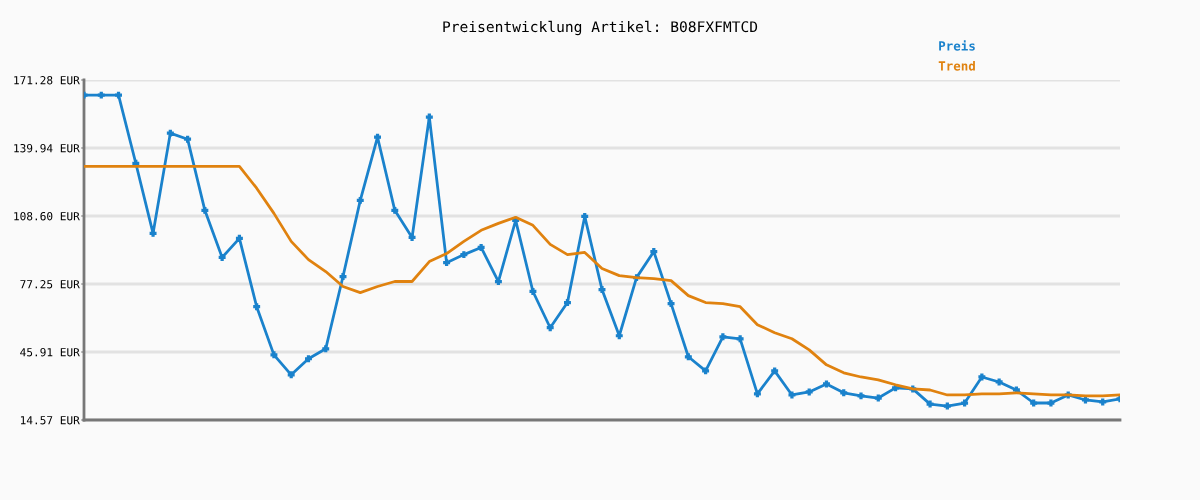 This screenshot has width=1200, height=500. What do you see at coordinates (957, 45) in the screenshot?
I see `text: Preis` at bounding box center [957, 45].